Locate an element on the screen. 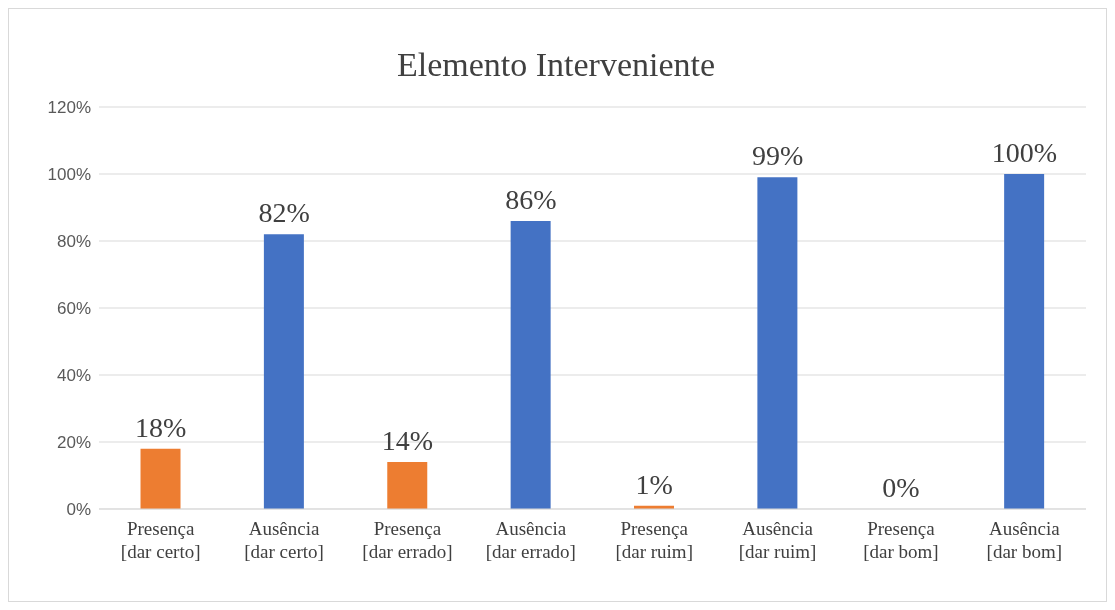 This screenshot has height=610, width=1115. data-label: 18% is located at coordinates (161, 427).